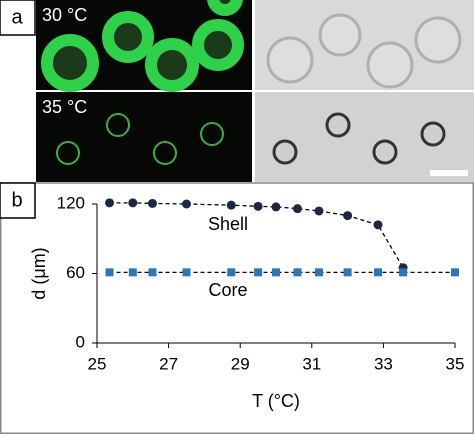 This screenshot has width=474, height=439. I want to click on y-axis-label: d (μm), so click(39, 273).